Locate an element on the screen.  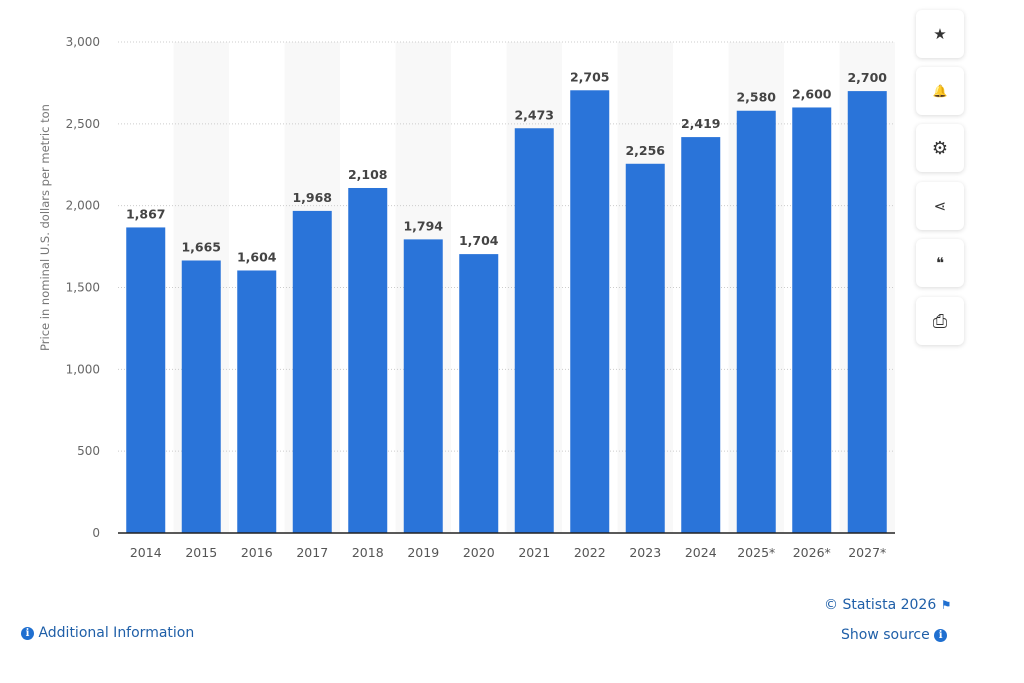
quote-icon: ❝ is located at coordinates (940, 263).